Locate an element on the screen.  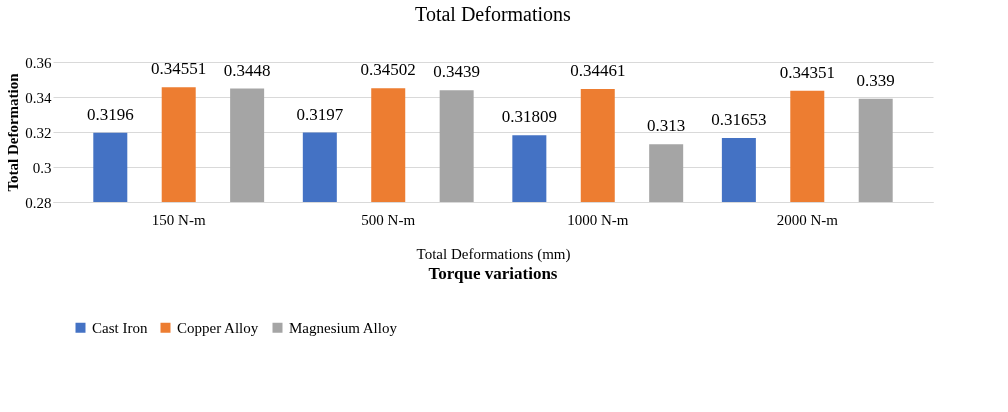
data-label: 0.3196 is located at coordinates (110, 114).